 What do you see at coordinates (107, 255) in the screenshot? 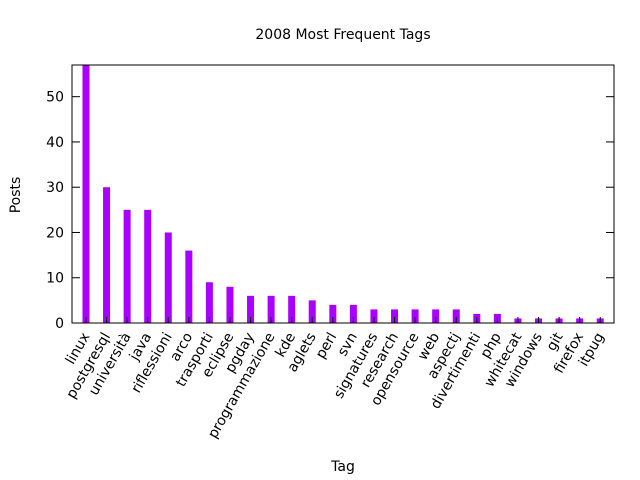
I see `bar-postgresql` at bounding box center [107, 255].